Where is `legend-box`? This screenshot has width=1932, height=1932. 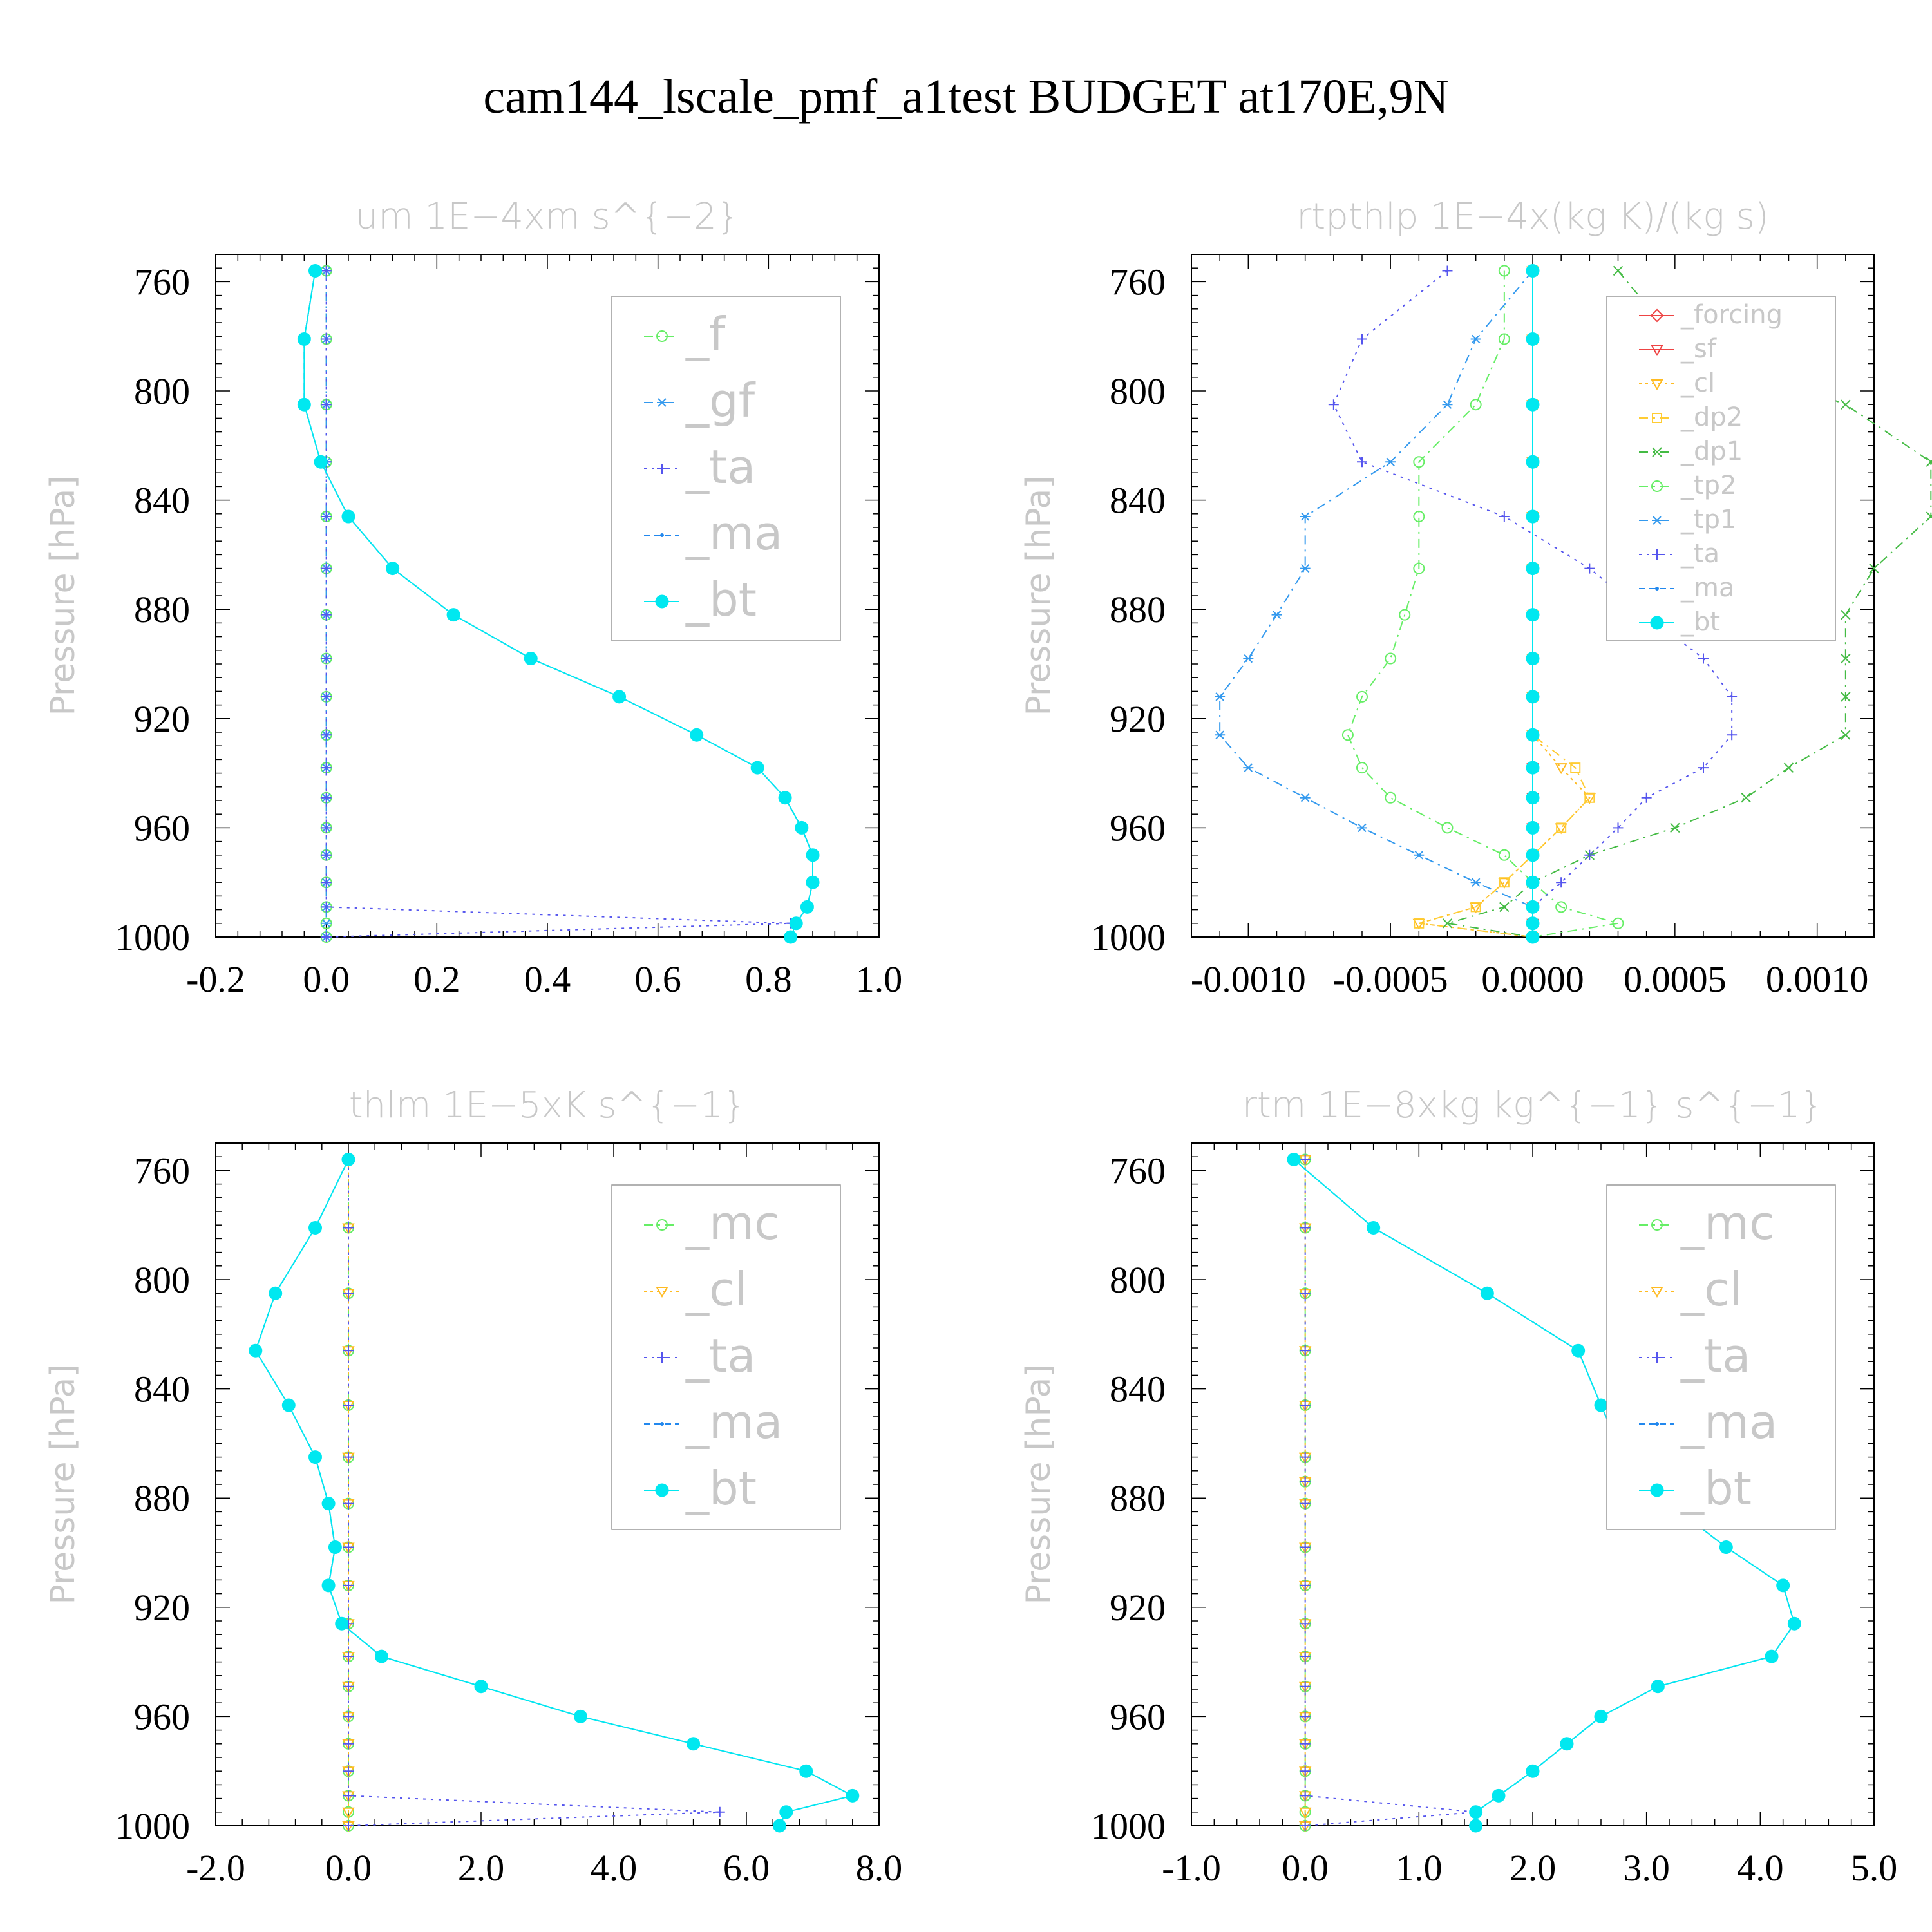 legend-box is located at coordinates (726, 468).